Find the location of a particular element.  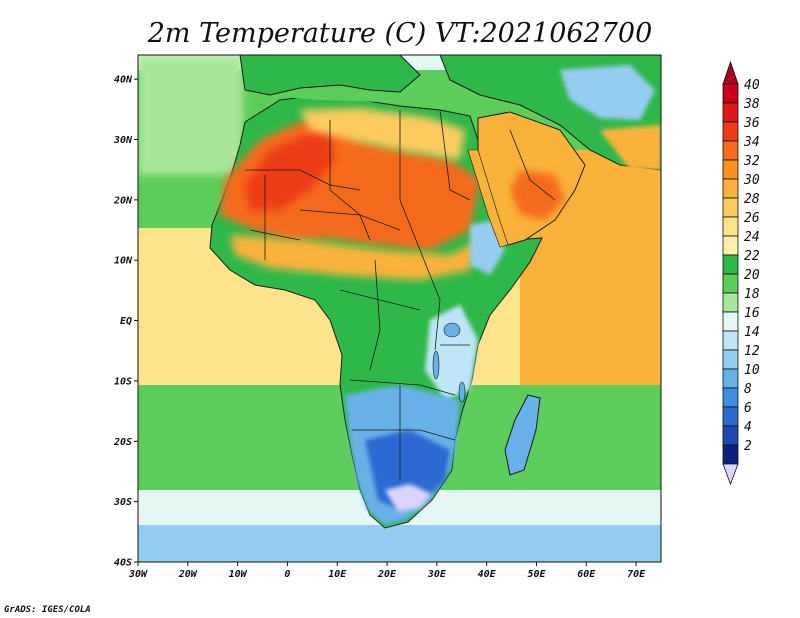

lat-tick-label: EQ is located at coordinates (126, 321).